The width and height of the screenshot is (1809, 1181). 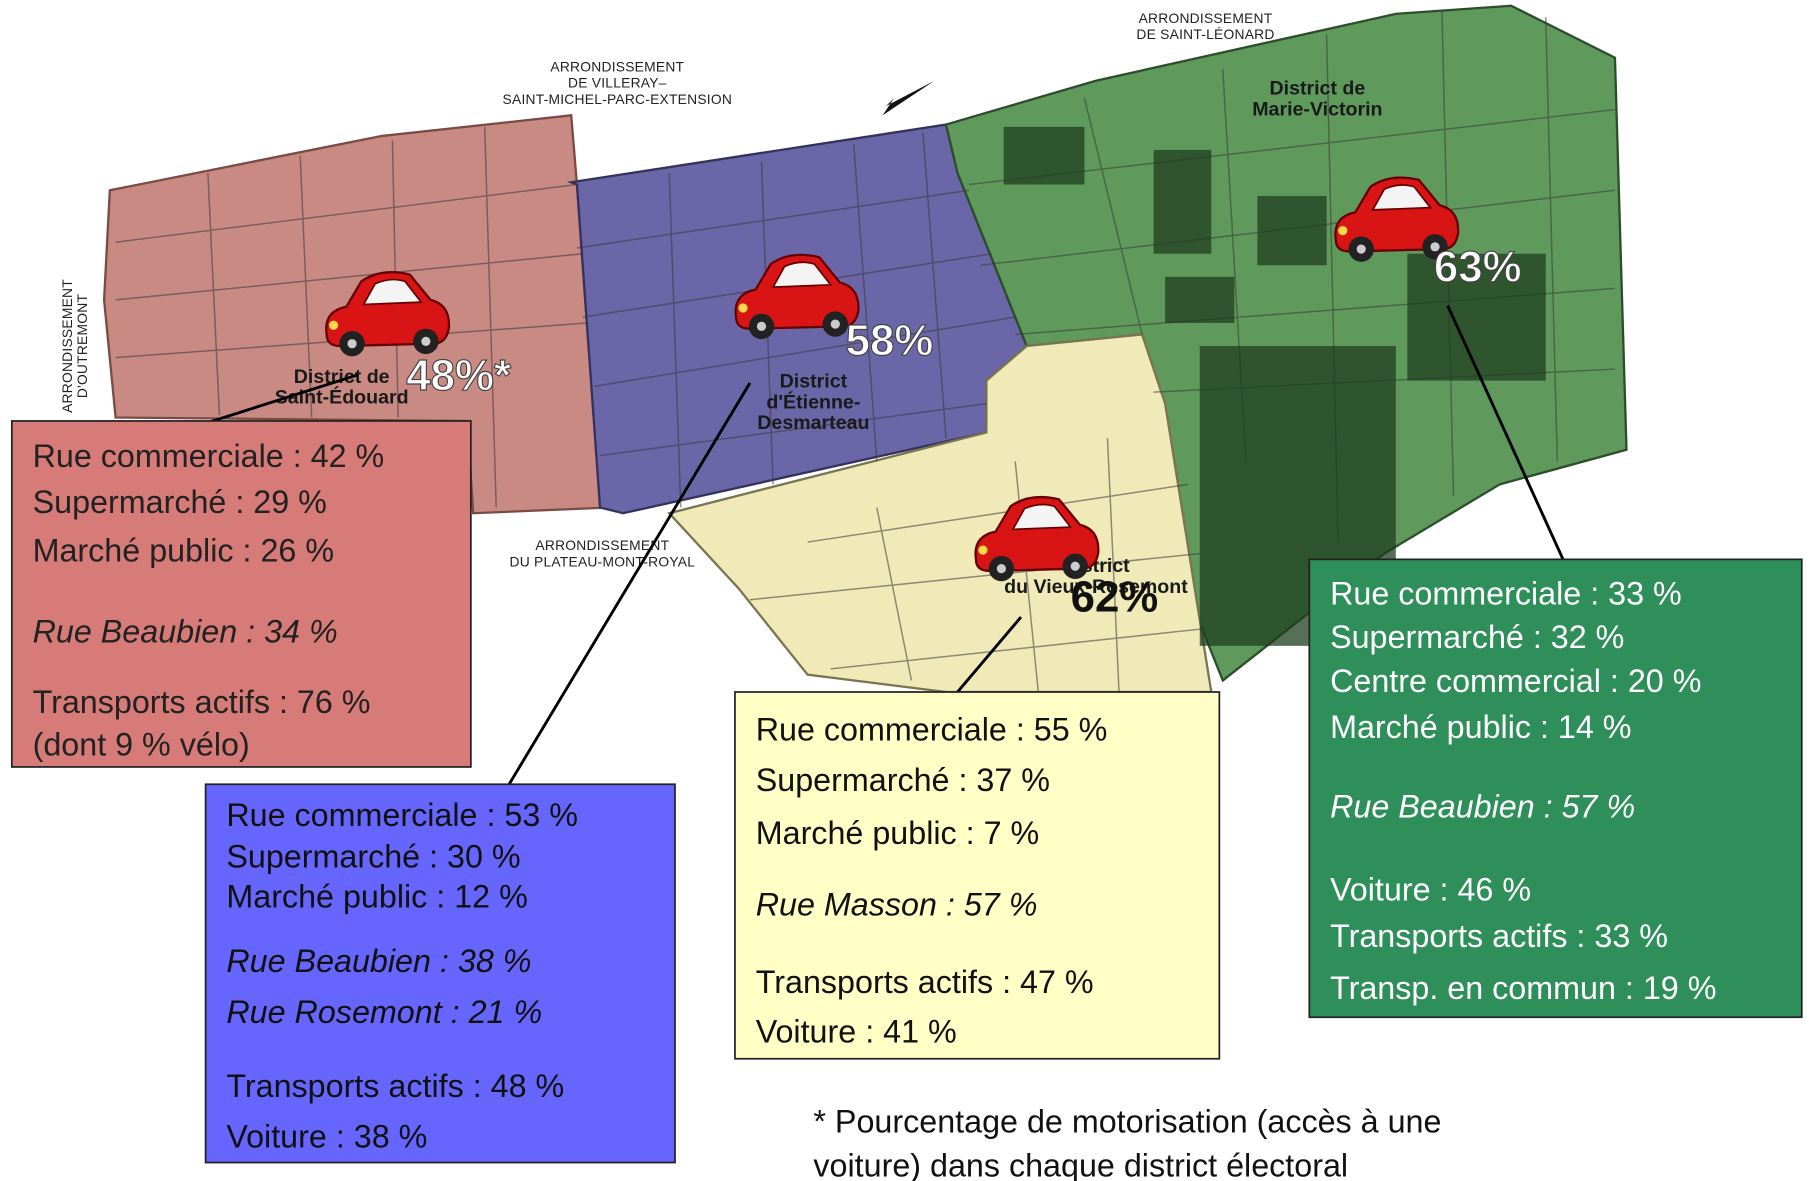 I want to click on motorisation-label: 62%, so click(x=1115, y=596).